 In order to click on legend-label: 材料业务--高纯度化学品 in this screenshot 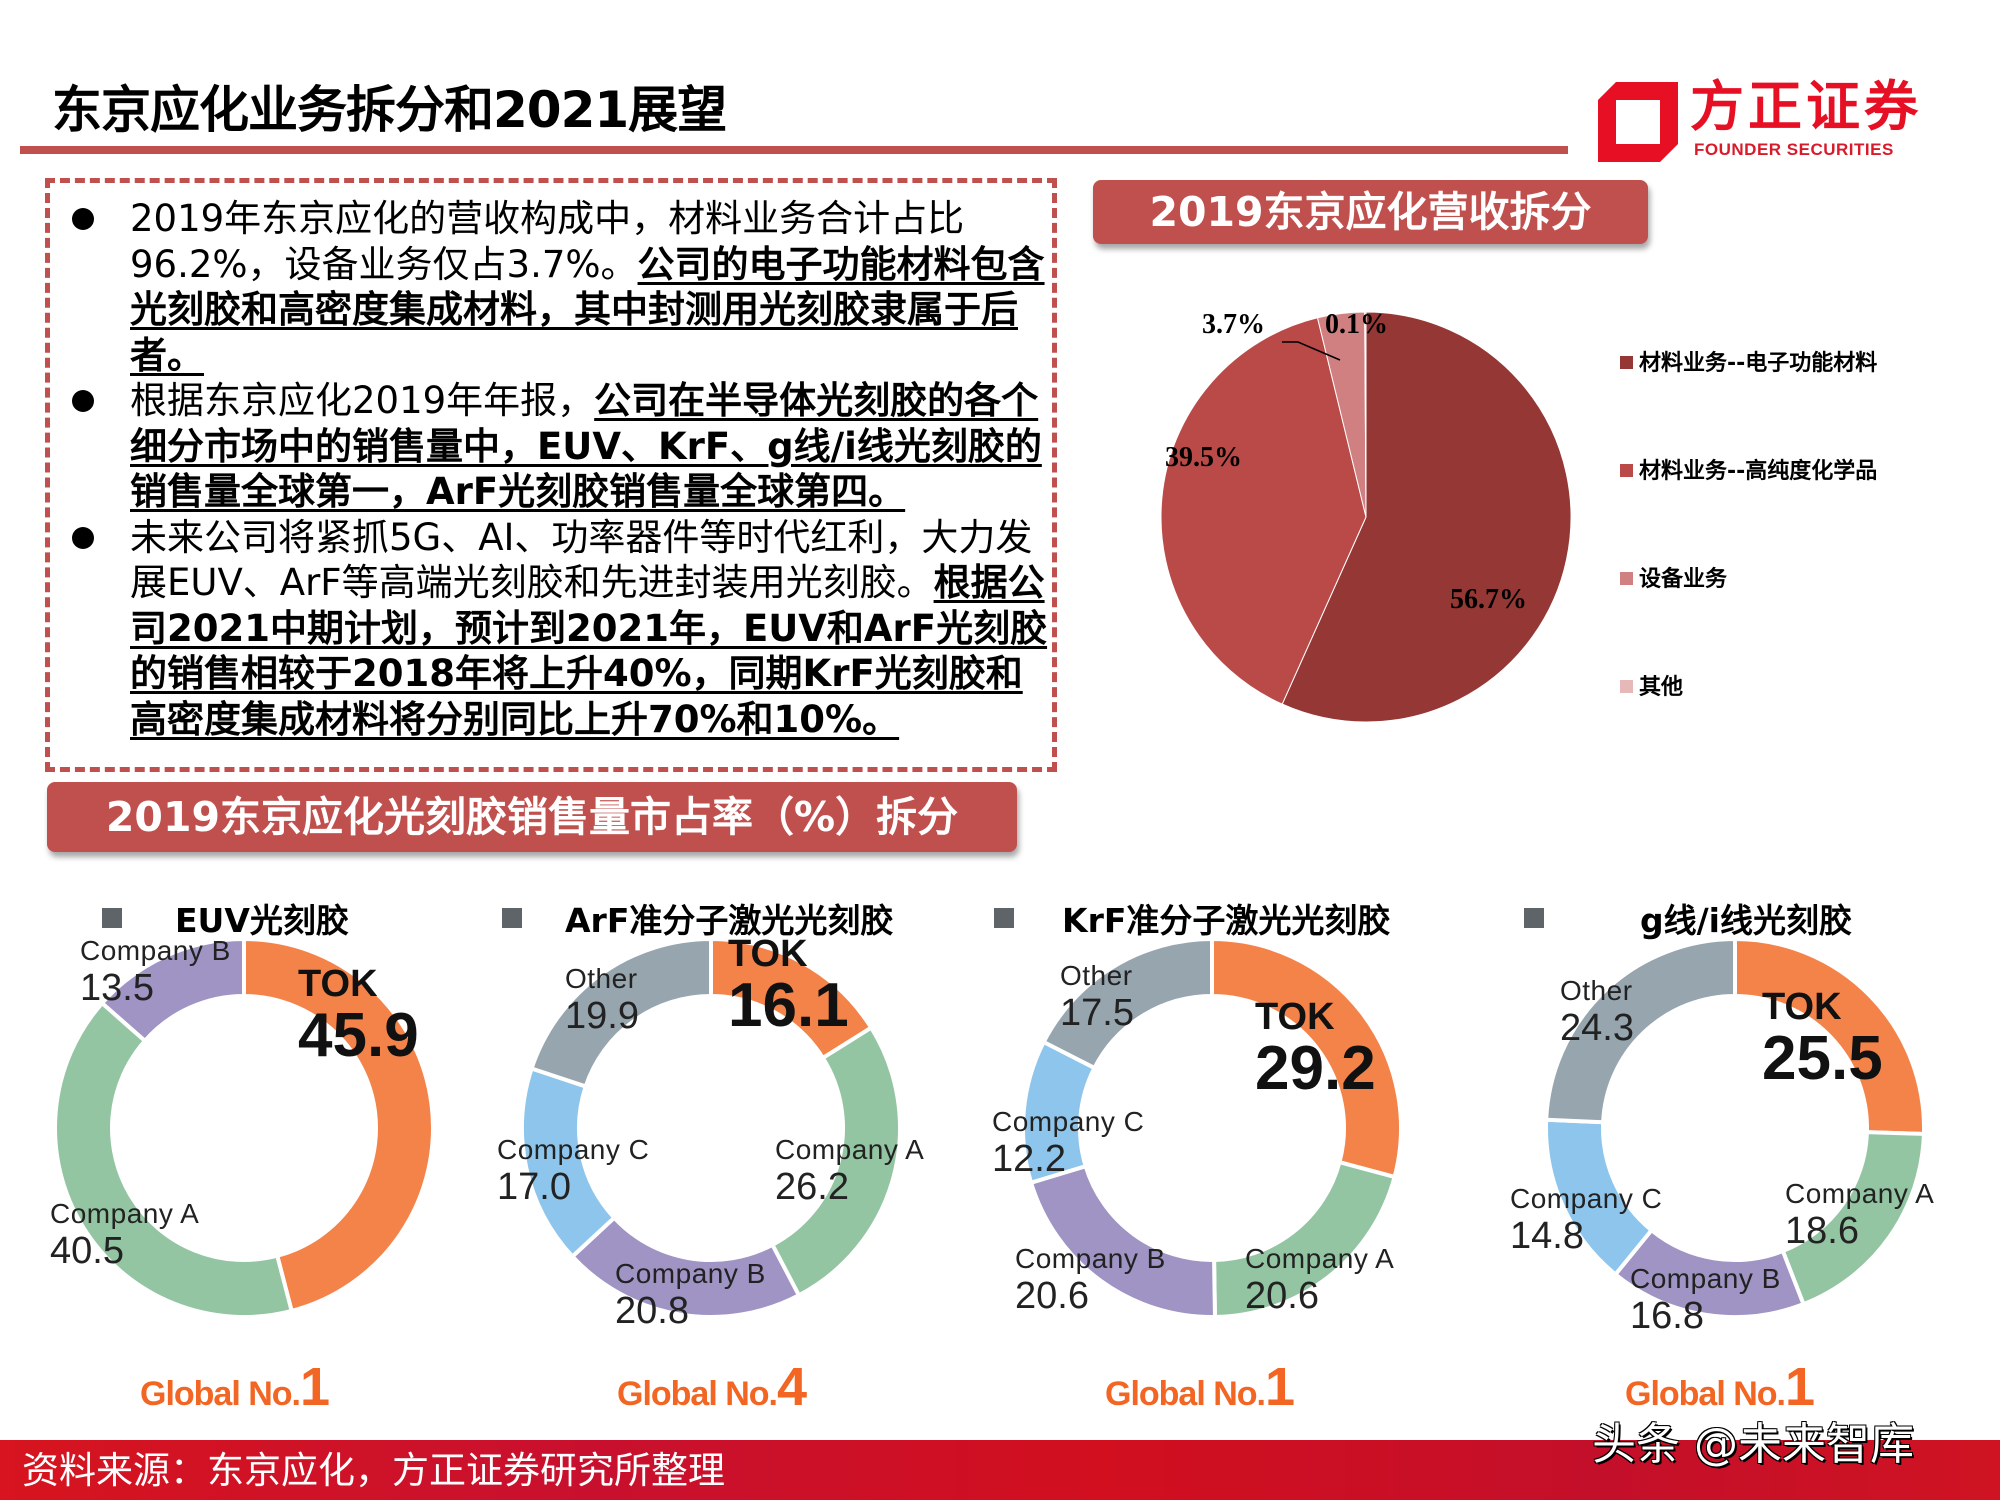, I will do `click(1758, 471)`.